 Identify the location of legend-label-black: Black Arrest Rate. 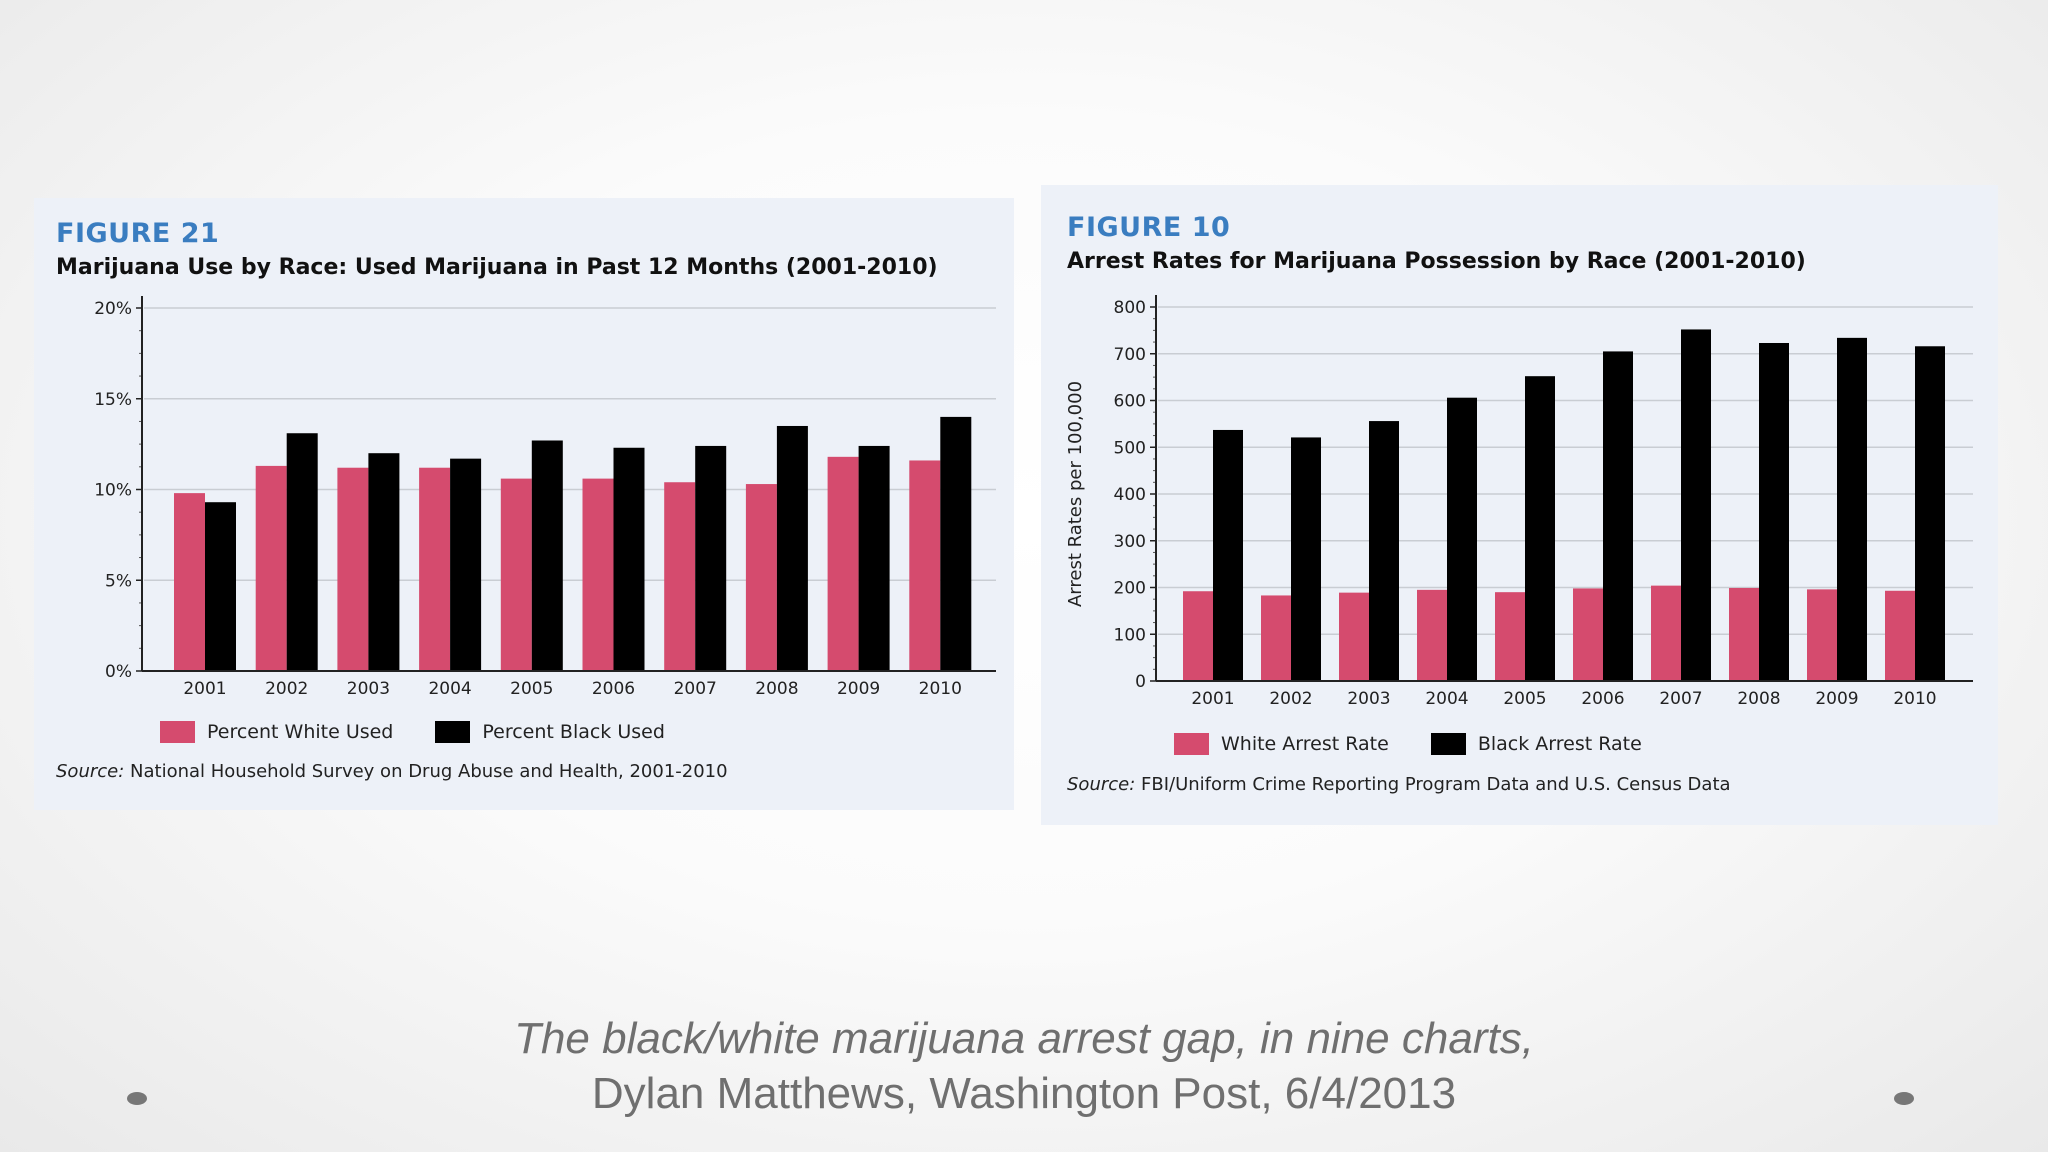
(1559, 744).